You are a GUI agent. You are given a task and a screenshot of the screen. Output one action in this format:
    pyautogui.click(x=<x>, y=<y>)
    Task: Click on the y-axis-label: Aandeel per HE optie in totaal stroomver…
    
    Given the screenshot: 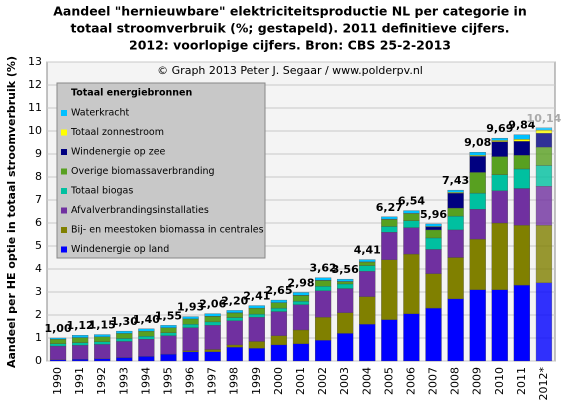 What is the action you would take?
    pyautogui.click(x=11, y=212)
    